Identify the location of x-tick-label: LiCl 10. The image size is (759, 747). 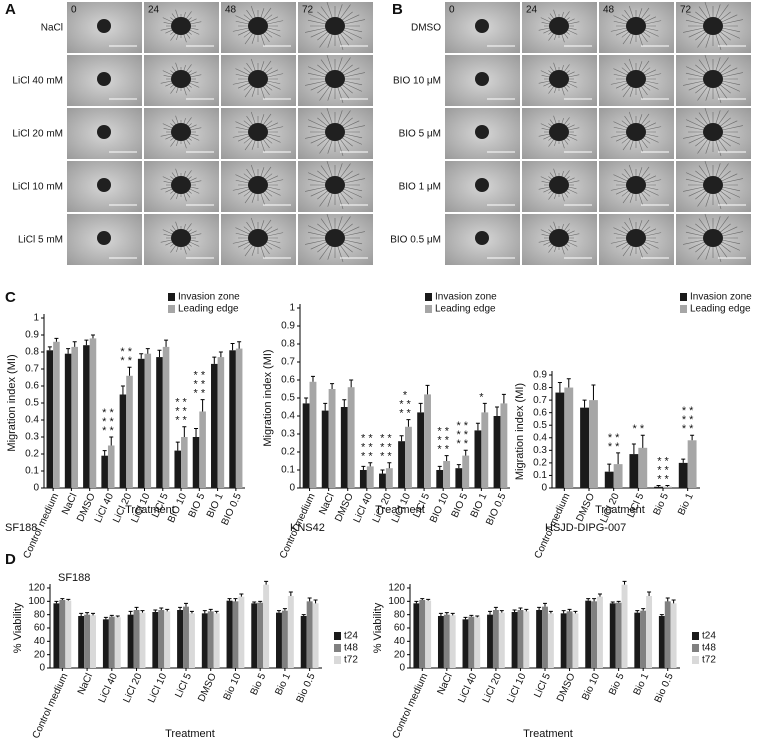
(157, 687).